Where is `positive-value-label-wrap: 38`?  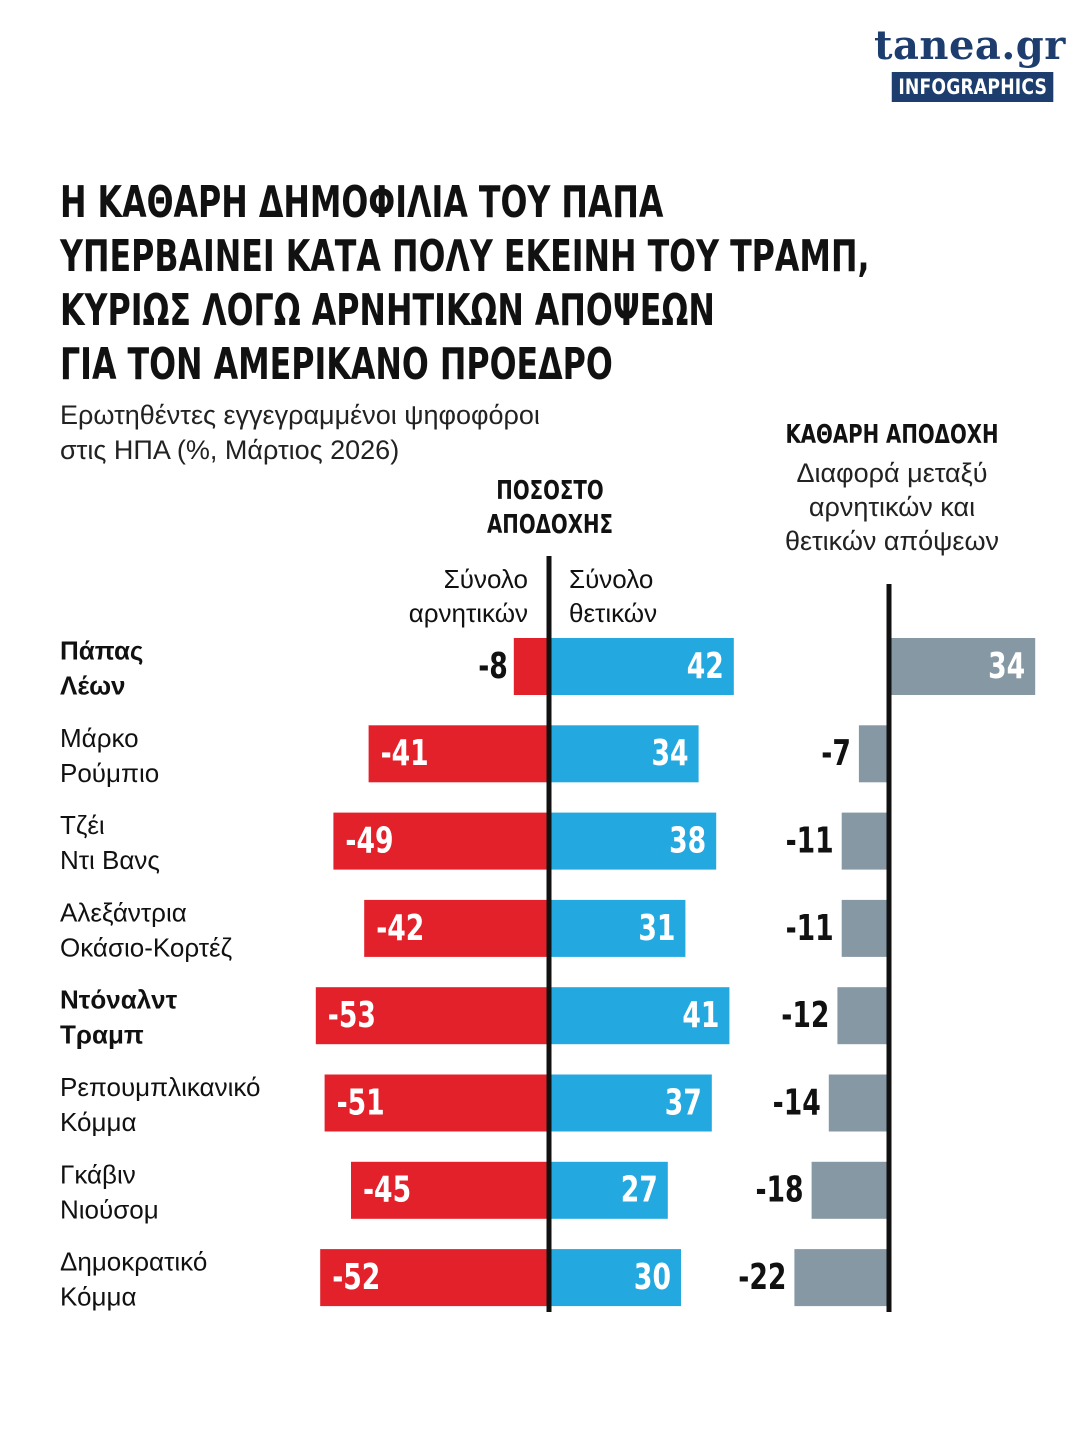 positive-value-label-wrap: 38 is located at coordinates (687, 841).